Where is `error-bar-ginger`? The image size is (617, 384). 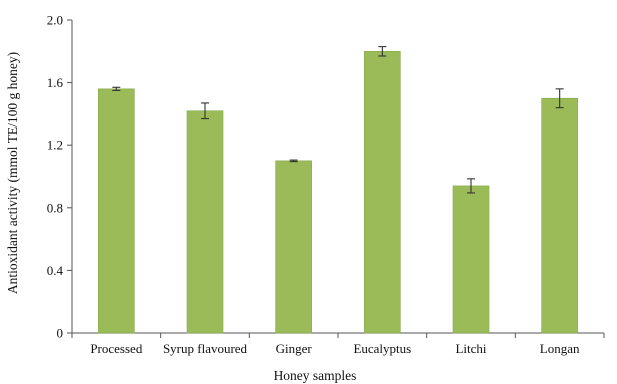
error-bar-ginger is located at coordinates (293, 161).